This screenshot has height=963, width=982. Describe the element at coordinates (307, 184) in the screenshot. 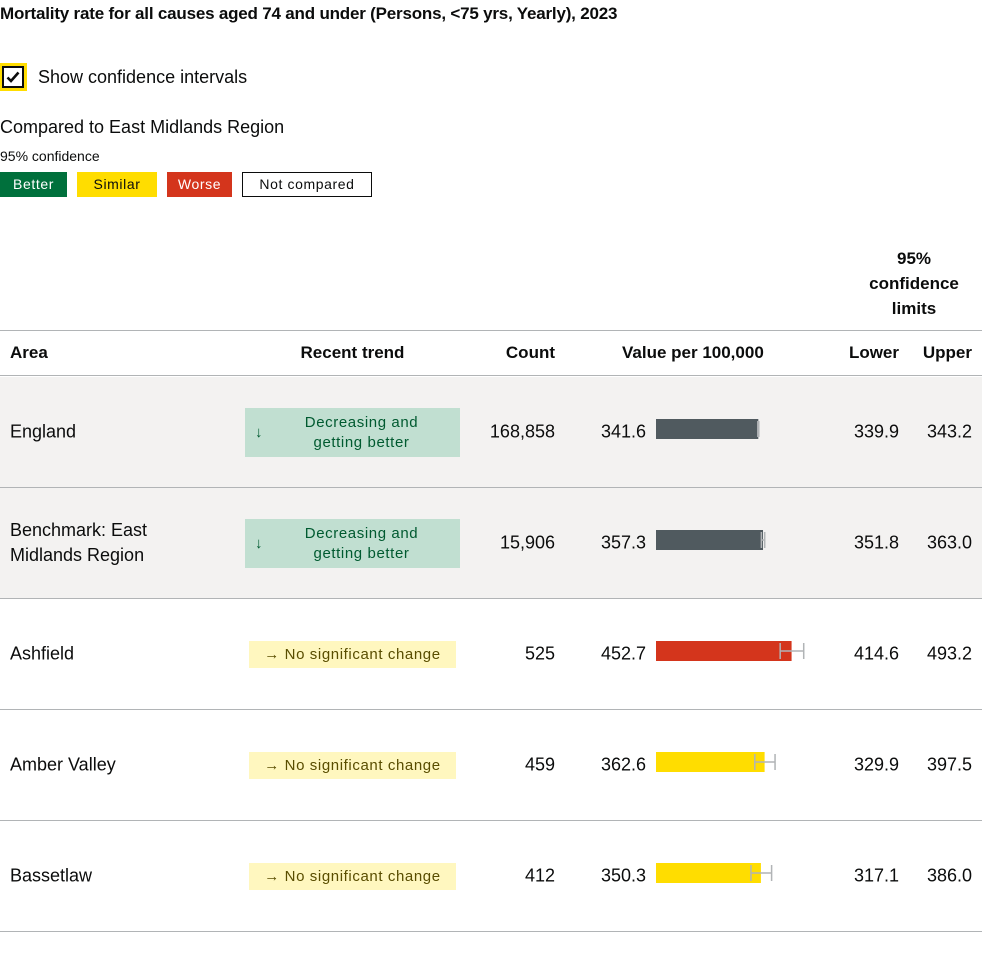

I see `legend-not-compared-badge: Not compared` at that location.